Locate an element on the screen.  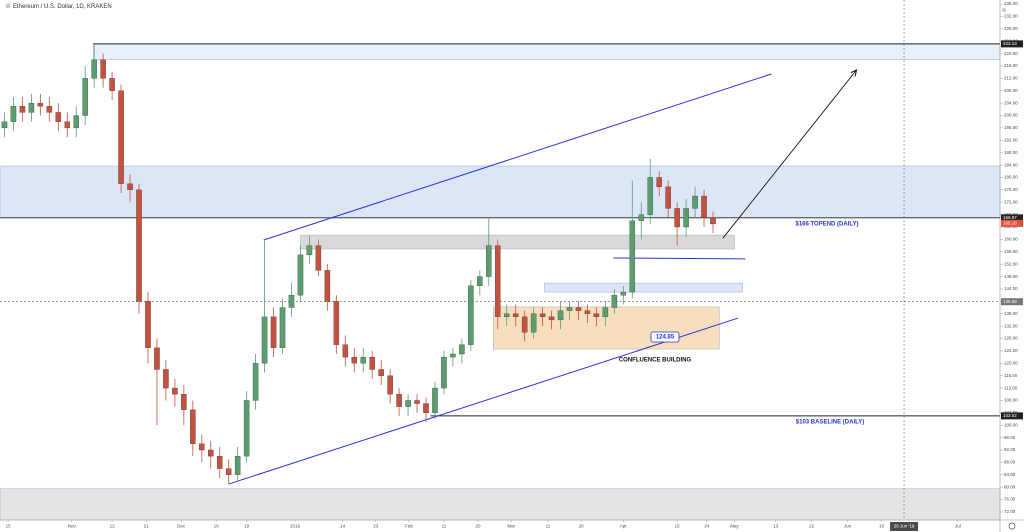
y-tick-label: 216.00 is located at coordinates (1011, 65).